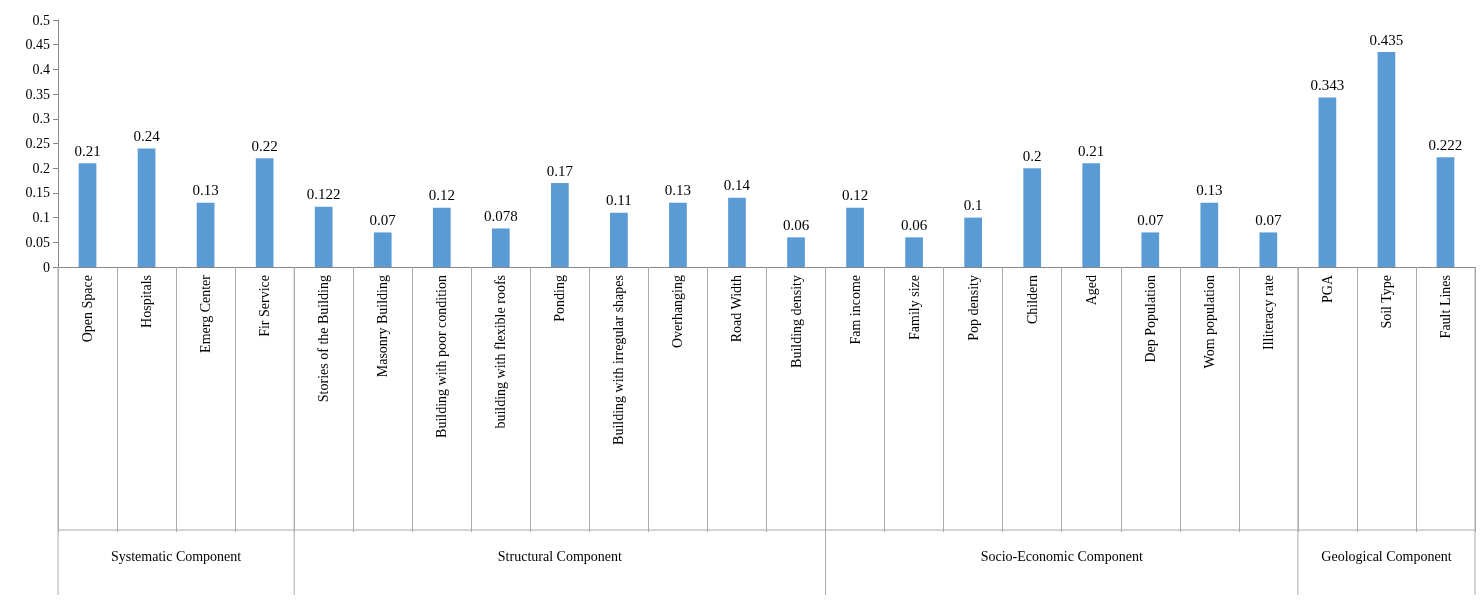 This screenshot has height=601, width=1482. Describe the element at coordinates (37, 143) in the screenshot. I see `y-tick-label: 0.25` at that location.